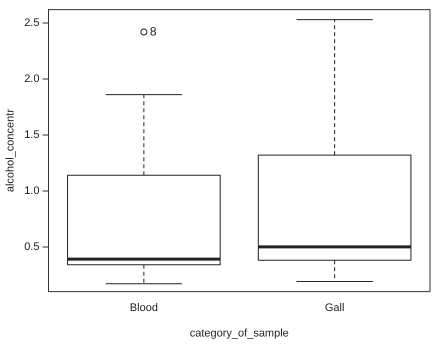 Image resolution: width=435 pixels, height=344 pixels. I want to click on y-tick-label: 1.5, so click(32, 134).